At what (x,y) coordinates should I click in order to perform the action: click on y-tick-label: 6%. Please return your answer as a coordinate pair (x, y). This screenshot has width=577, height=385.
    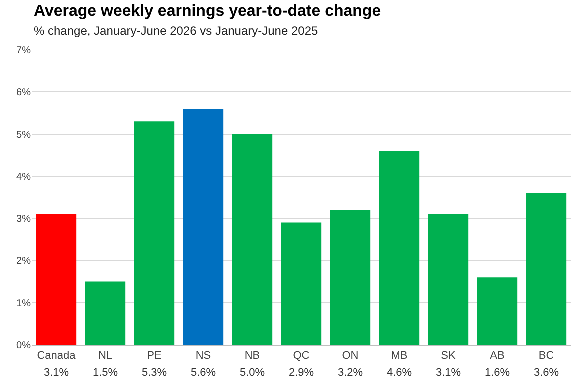
    Looking at the image, I should click on (24, 93).